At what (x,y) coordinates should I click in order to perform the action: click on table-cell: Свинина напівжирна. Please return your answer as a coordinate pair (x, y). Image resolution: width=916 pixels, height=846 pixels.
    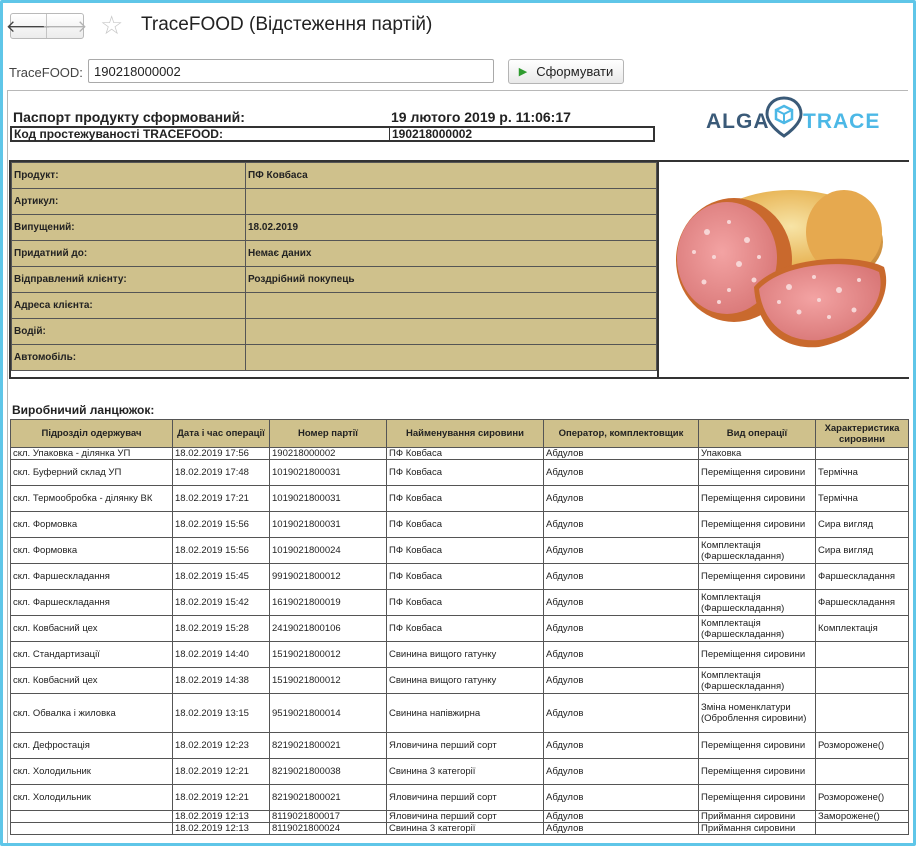
    Looking at the image, I should click on (465, 713).